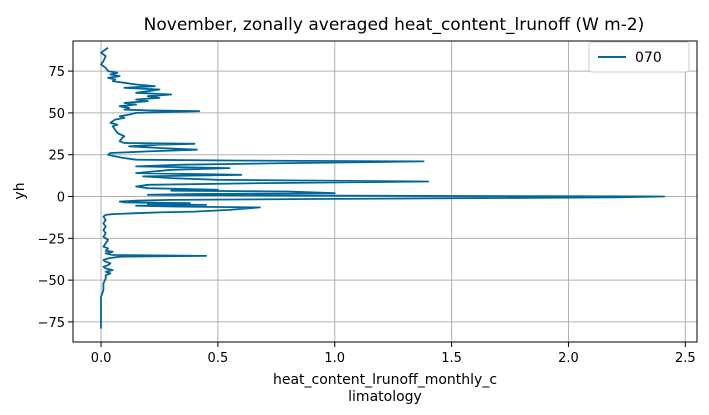  I want to click on x-axis-label-line-1: heat_content_lrunoff_monthly_c, so click(385, 380).